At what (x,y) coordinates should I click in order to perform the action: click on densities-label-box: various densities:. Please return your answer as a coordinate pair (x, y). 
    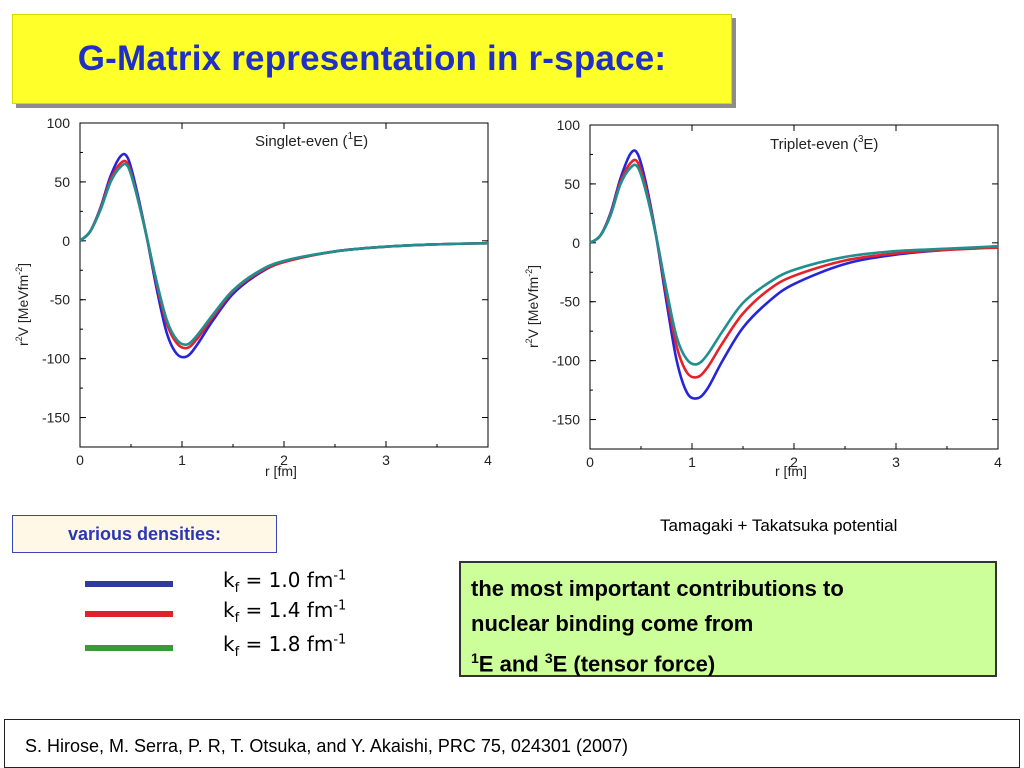
    Looking at the image, I should click on (144, 534).